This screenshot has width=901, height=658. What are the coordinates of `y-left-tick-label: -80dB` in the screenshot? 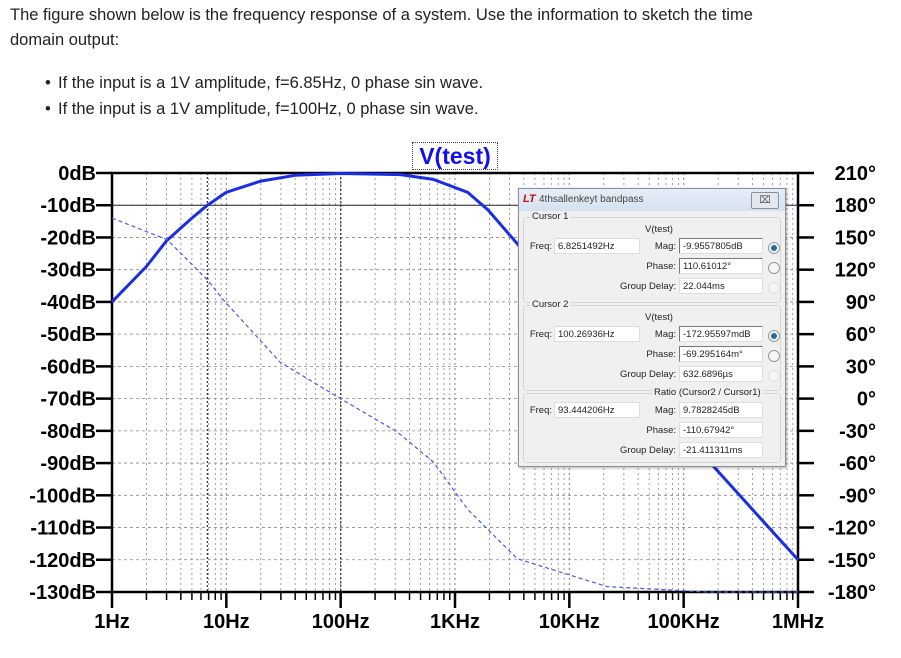 It's located at (68, 432).